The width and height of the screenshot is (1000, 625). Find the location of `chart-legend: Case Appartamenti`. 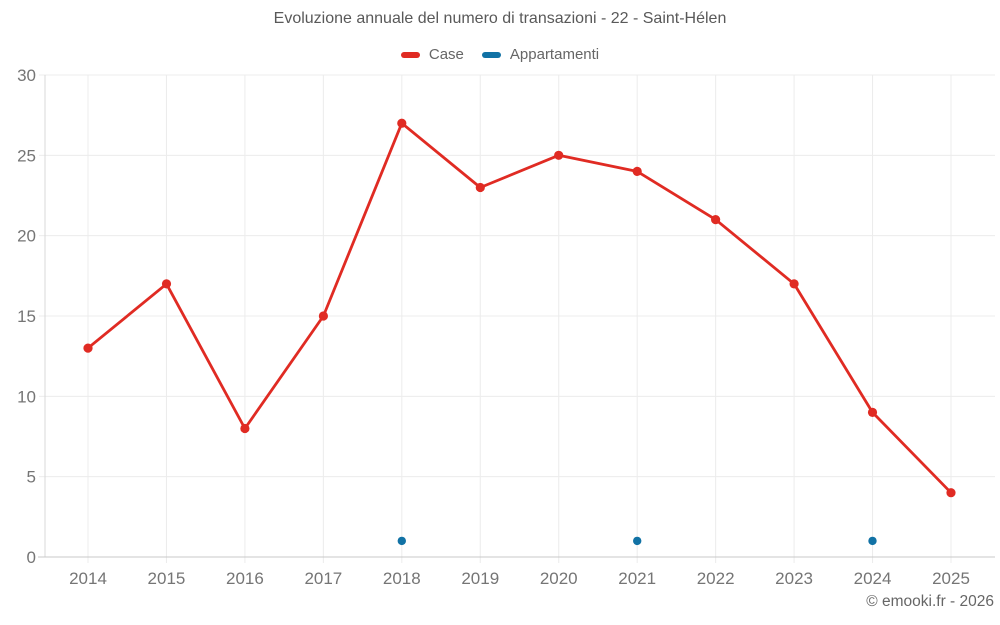

chart-legend: Case Appartamenti is located at coordinates (500, 54).